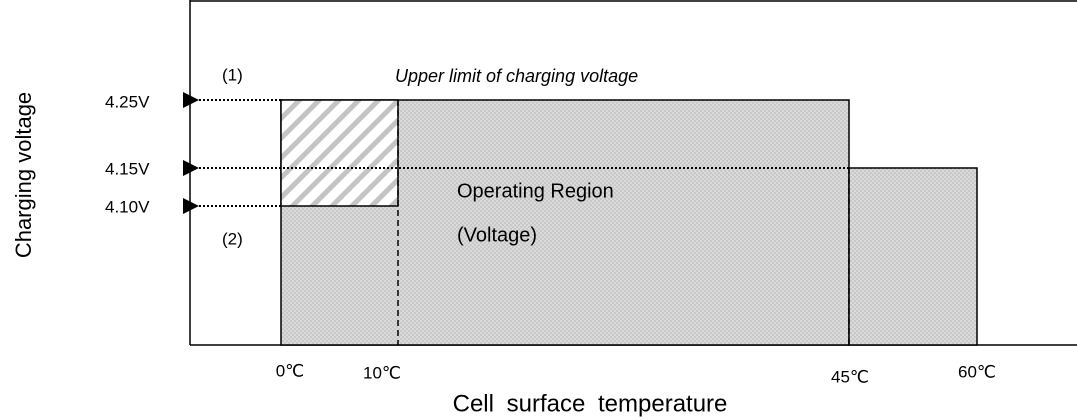  I want to click on y-tick-label: 4.15V, so click(127, 168).